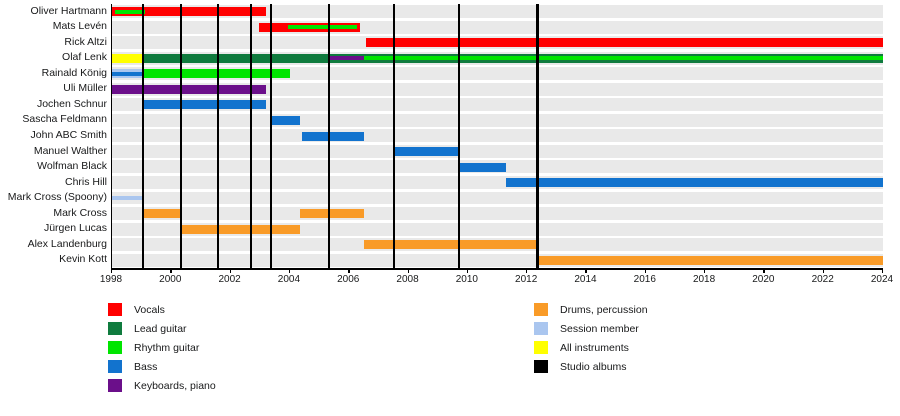  What do you see at coordinates (68, 10) in the screenshot?
I see `row-label: Oliver Hartmann` at bounding box center [68, 10].